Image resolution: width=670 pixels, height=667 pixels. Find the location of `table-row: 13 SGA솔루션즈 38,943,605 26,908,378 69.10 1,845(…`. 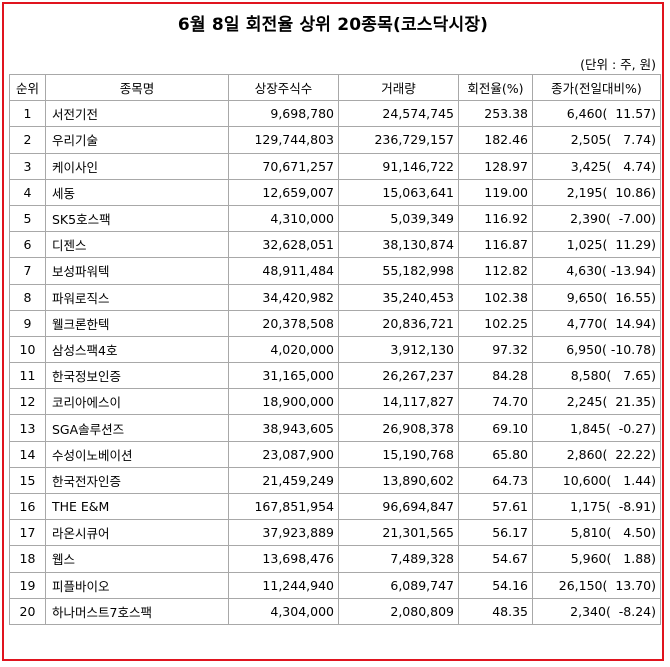

table-row: 13 SGA솔루션즈 38,943,605 26,908,378 69.10 1,845(… is located at coordinates (335, 428).